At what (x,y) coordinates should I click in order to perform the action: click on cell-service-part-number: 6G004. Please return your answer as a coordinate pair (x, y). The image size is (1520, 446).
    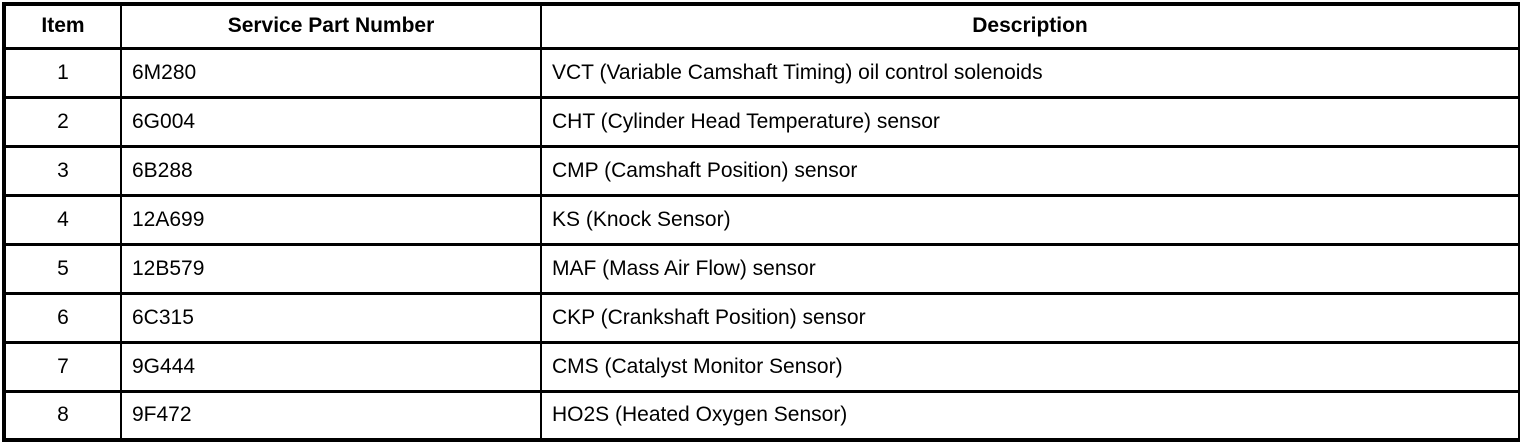
    Looking at the image, I should click on (331, 121).